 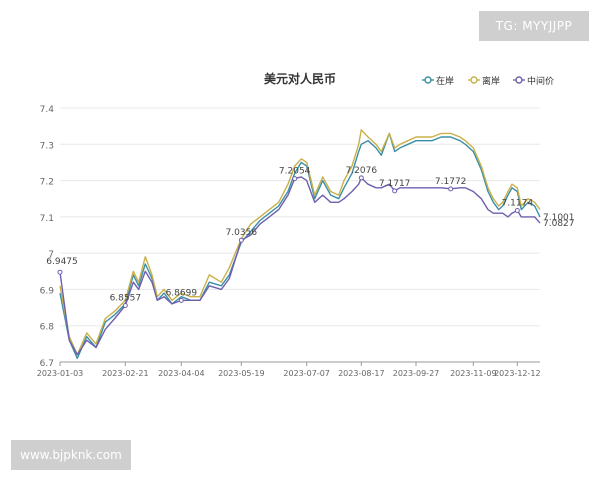 What do you see at coordinates (518, 204) in the screenshot?
I see `annotation-label: 7.1174` at bounding box center [518, 204].